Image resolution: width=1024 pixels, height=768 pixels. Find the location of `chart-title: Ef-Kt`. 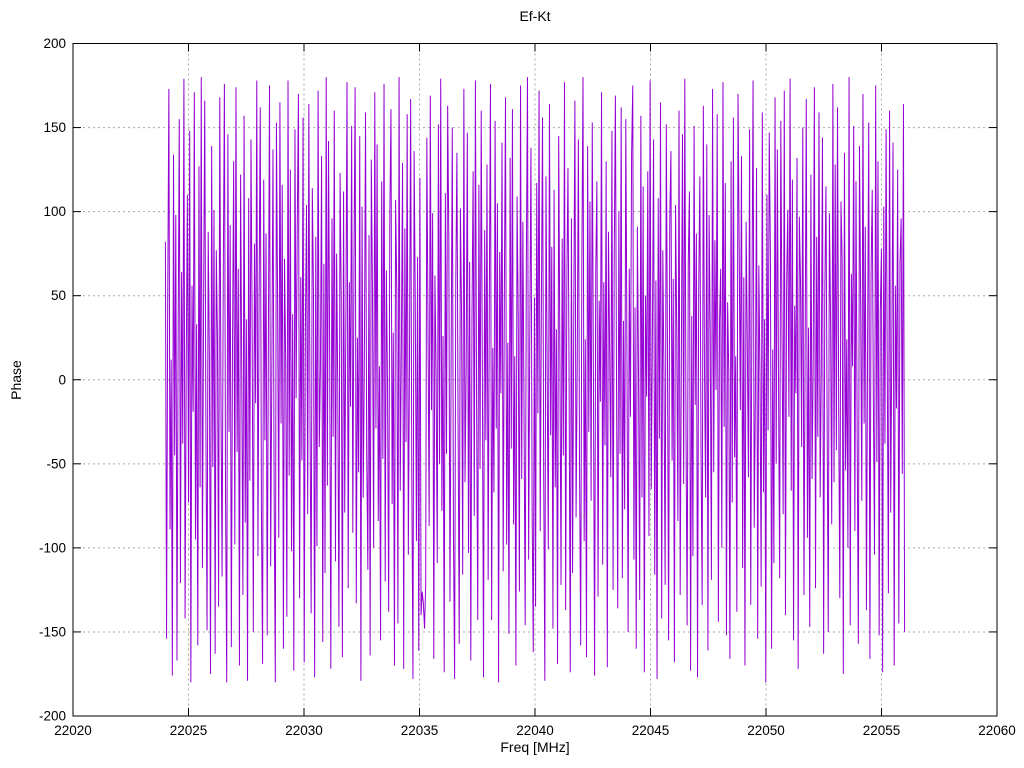

chart-title: Ef-Kt is located at coordinates (535, 16).